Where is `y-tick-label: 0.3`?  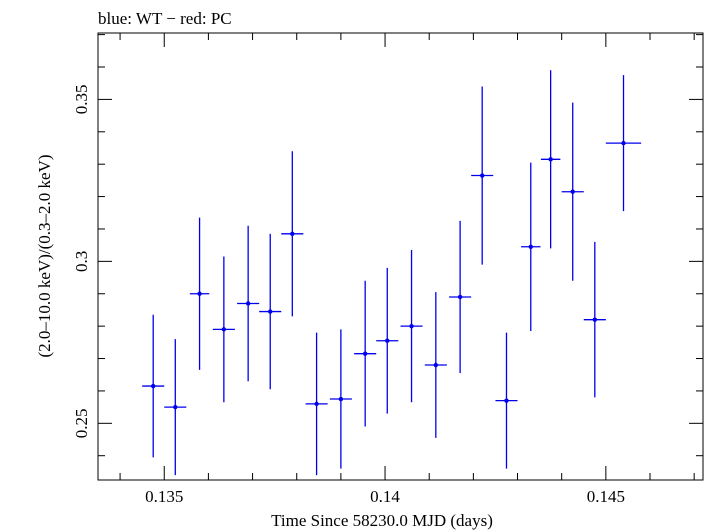
y-tick-label: 0.3 is located at coordinates (81, 261).